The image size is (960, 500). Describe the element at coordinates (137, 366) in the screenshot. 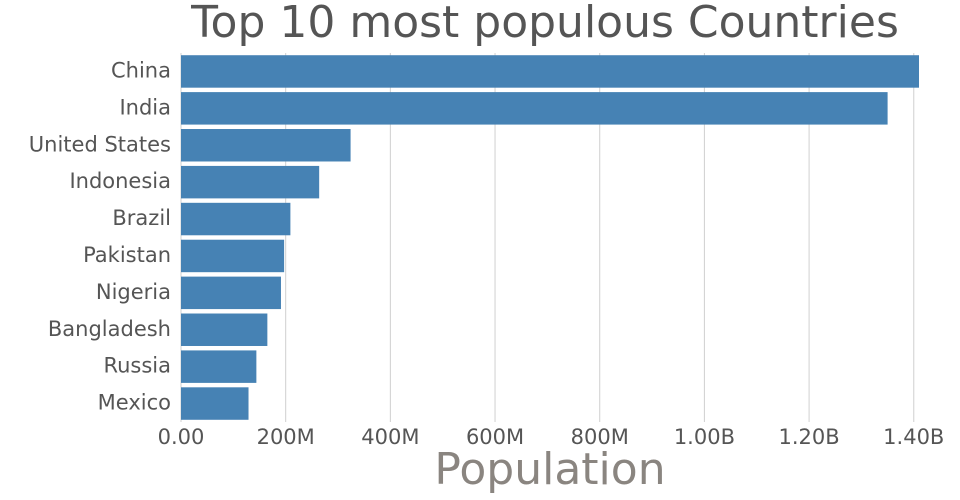

I see `y-tick-label: Russia` at that location.